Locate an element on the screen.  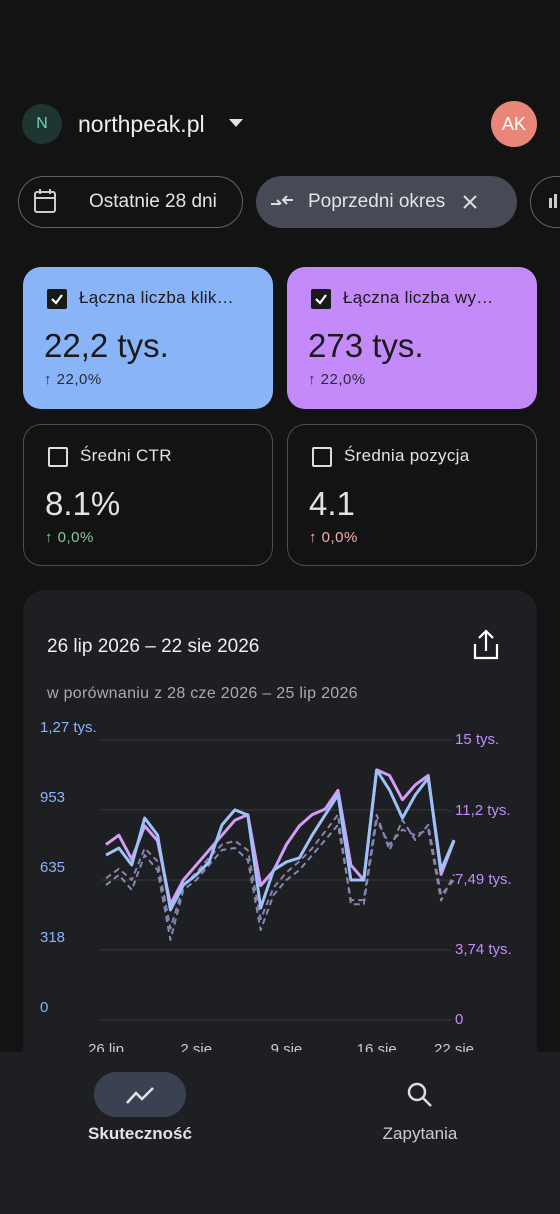
y2-tick-label: 15 tys. is located at coordinates (477, 739).